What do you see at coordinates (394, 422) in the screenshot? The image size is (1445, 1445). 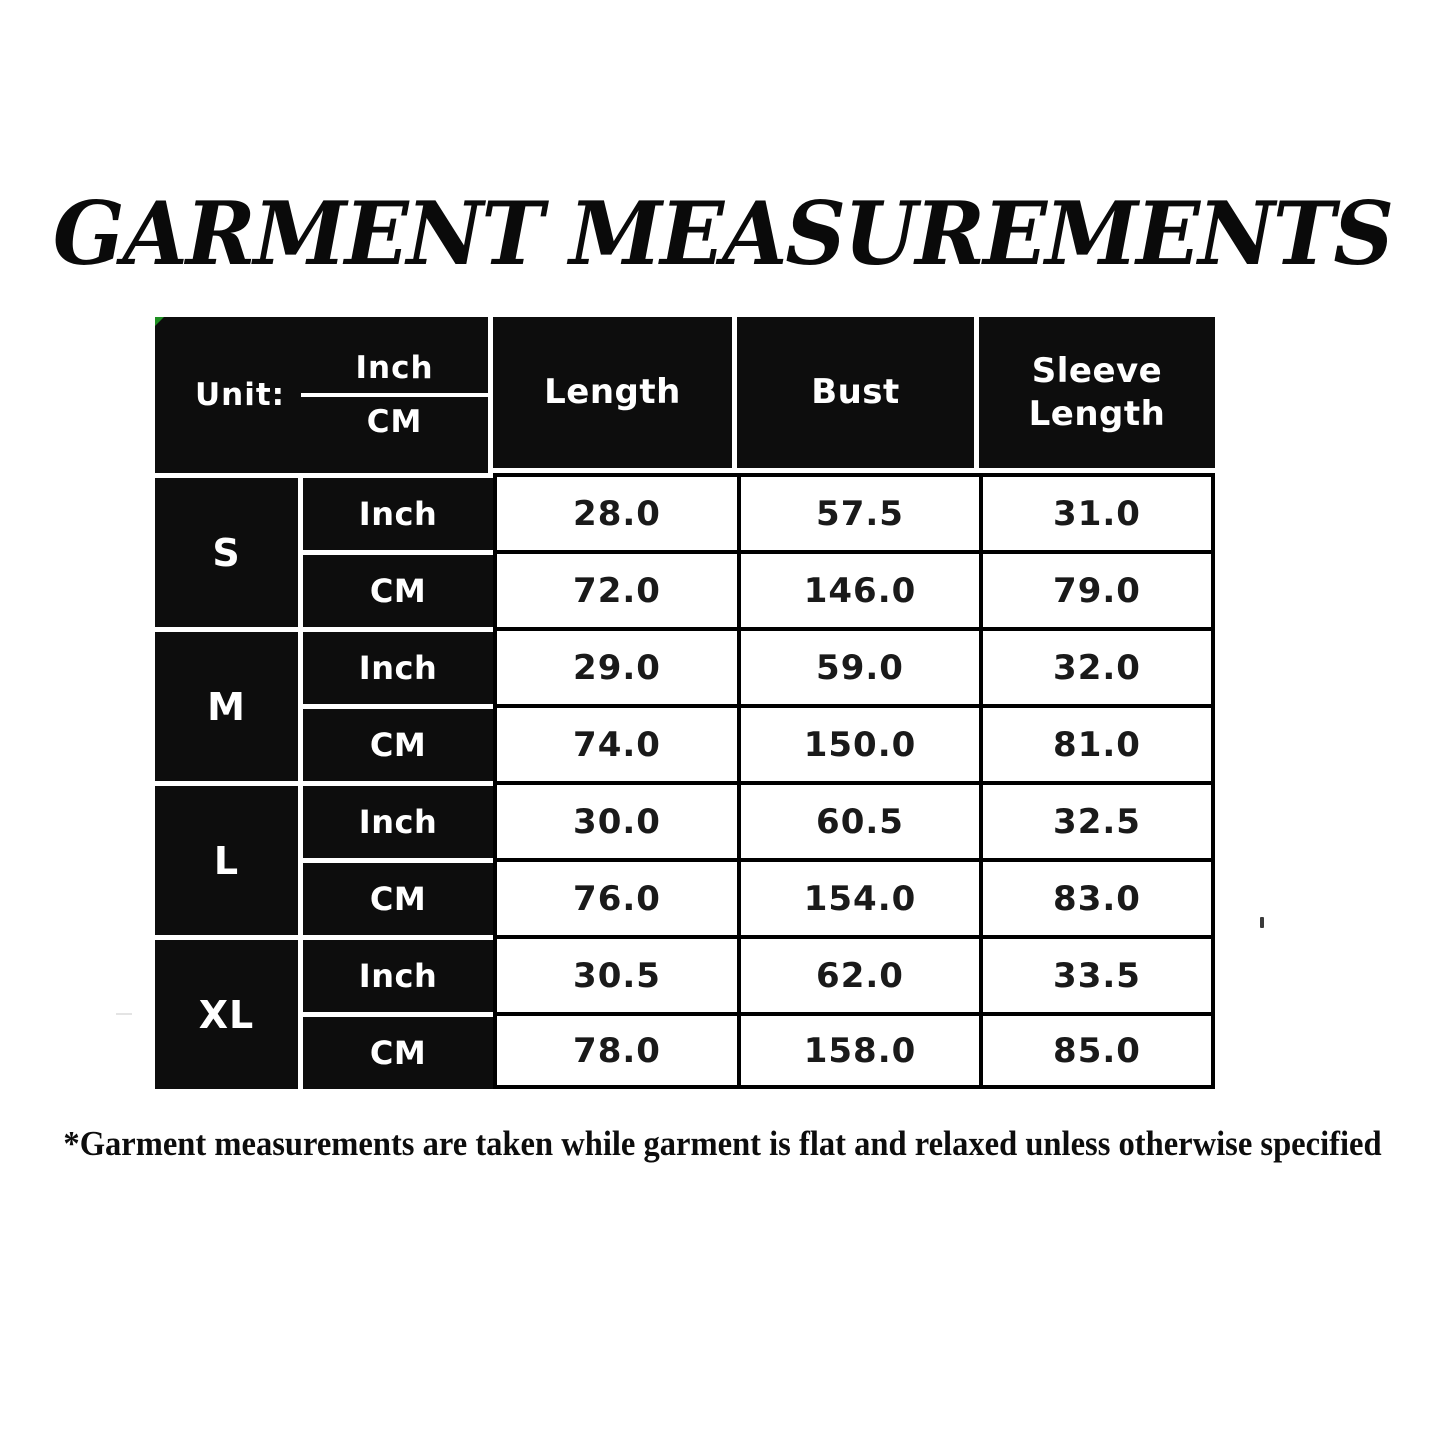 I see `unit-cm-label: CM` at bounding box center [394, 422].